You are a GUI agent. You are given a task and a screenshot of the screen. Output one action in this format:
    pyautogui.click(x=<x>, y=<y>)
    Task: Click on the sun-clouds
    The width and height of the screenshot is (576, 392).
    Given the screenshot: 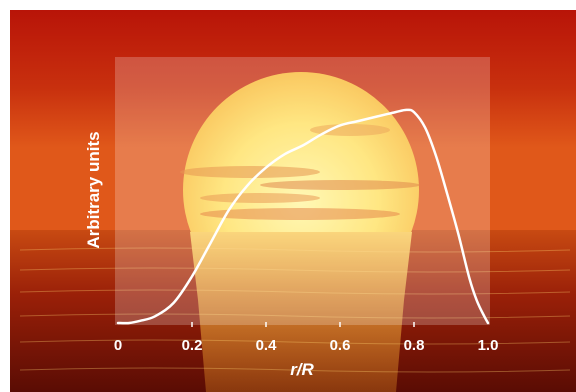 What is the action you would take?
    pyautogui.click(x=300, y=172)
    